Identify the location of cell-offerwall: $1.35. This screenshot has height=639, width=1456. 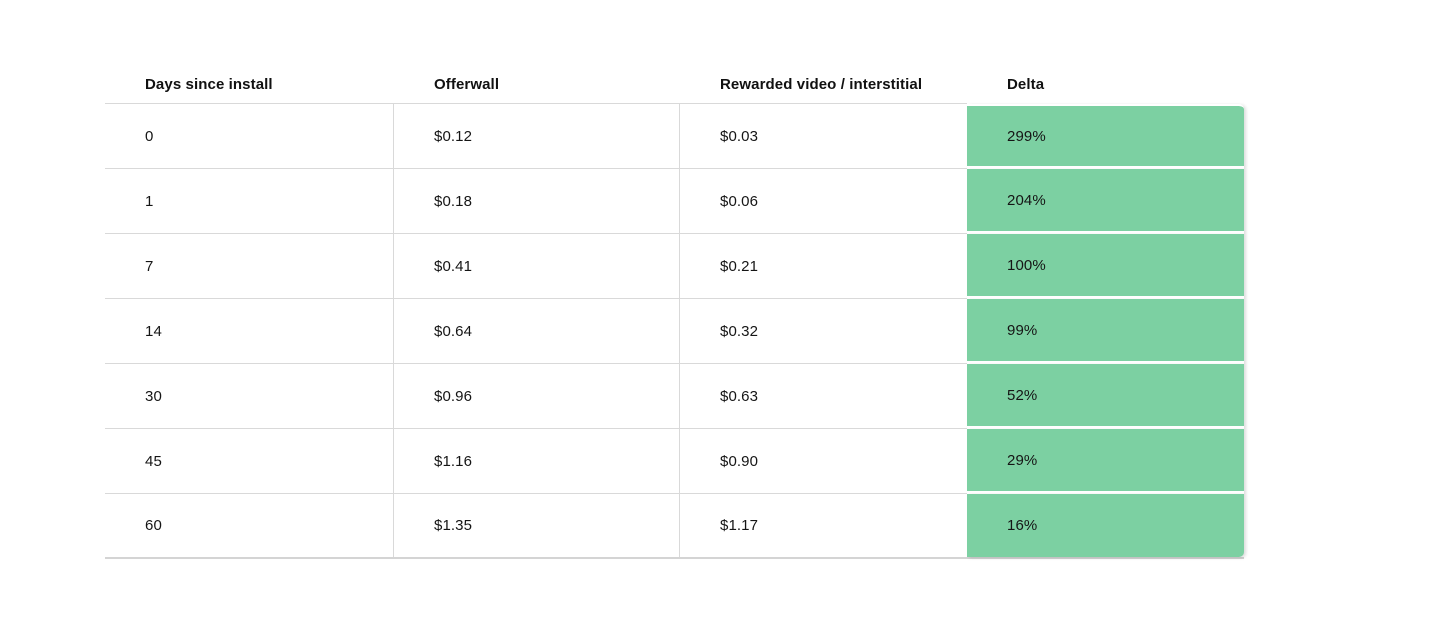
(537, 525).